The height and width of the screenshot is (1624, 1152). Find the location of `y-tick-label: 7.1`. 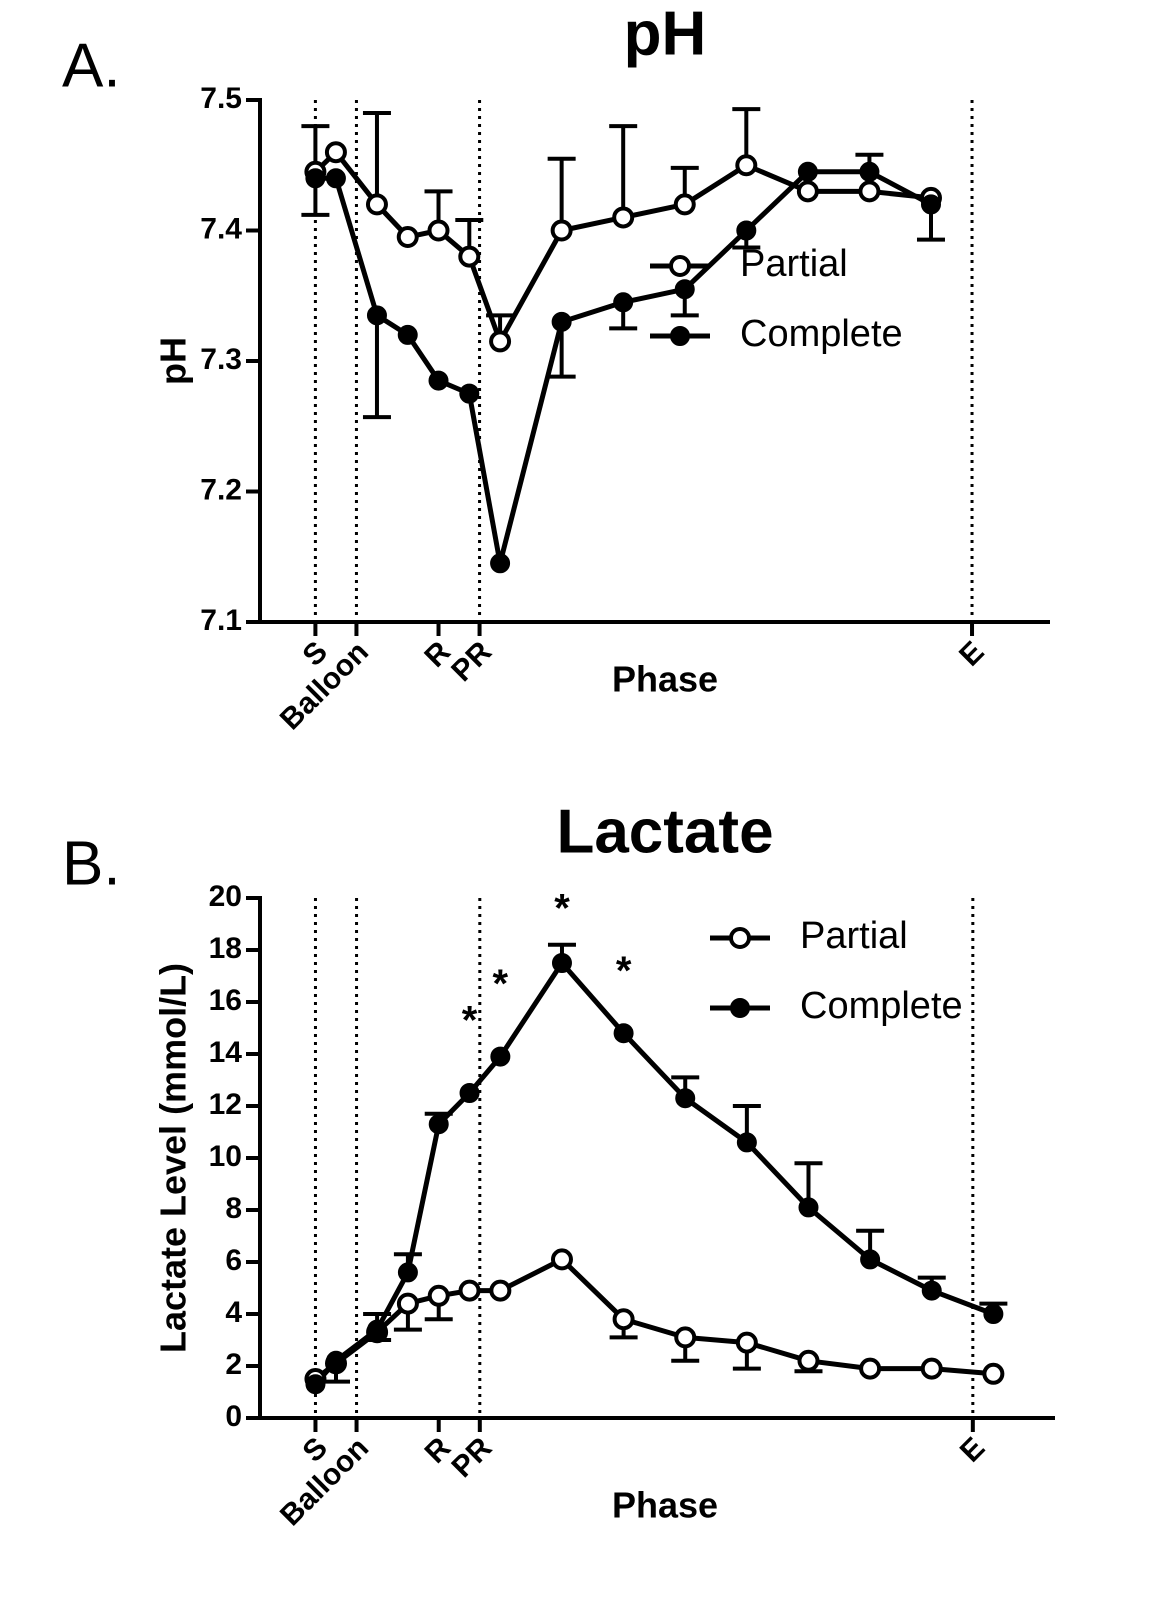

y-tick-label: 7.1 is located at coordinates (221, 620).